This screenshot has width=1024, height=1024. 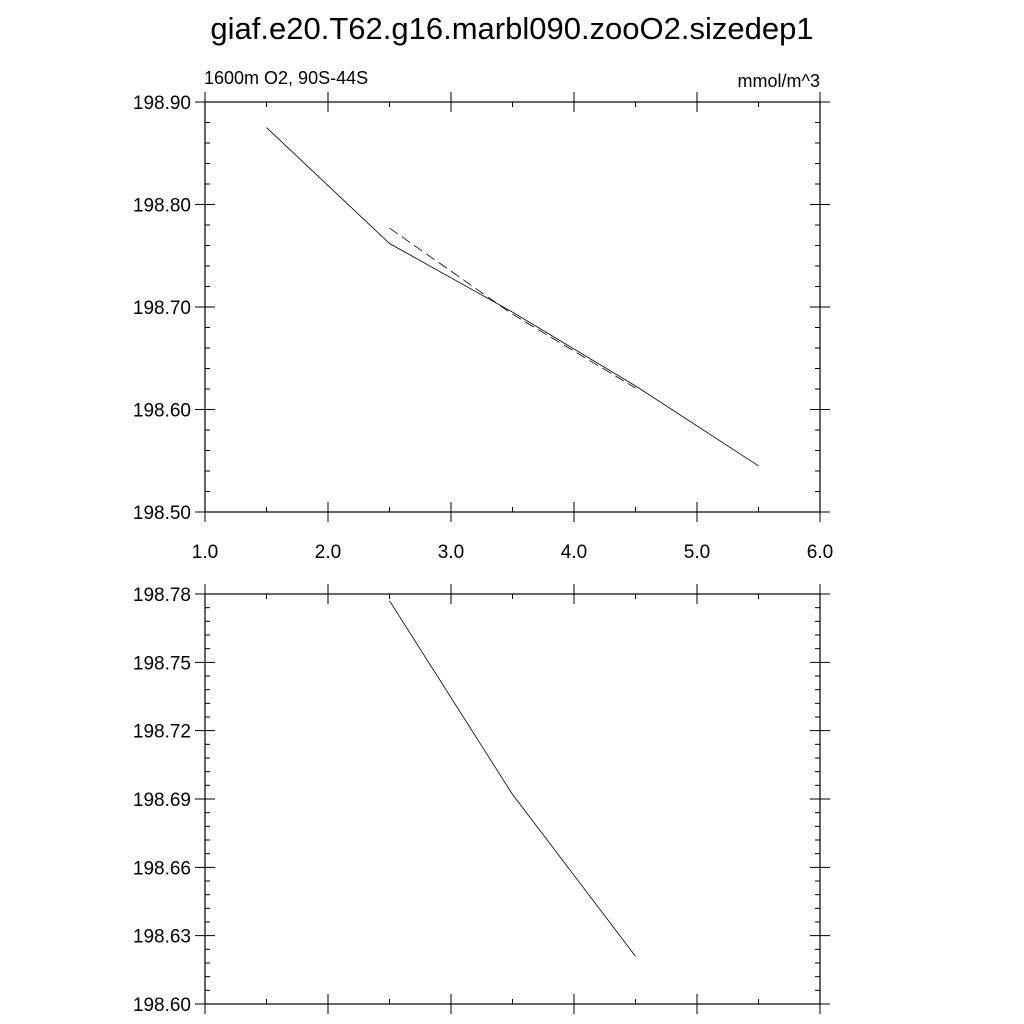 I want to click on top-series-dashed-line, so click(x=512, y=308).